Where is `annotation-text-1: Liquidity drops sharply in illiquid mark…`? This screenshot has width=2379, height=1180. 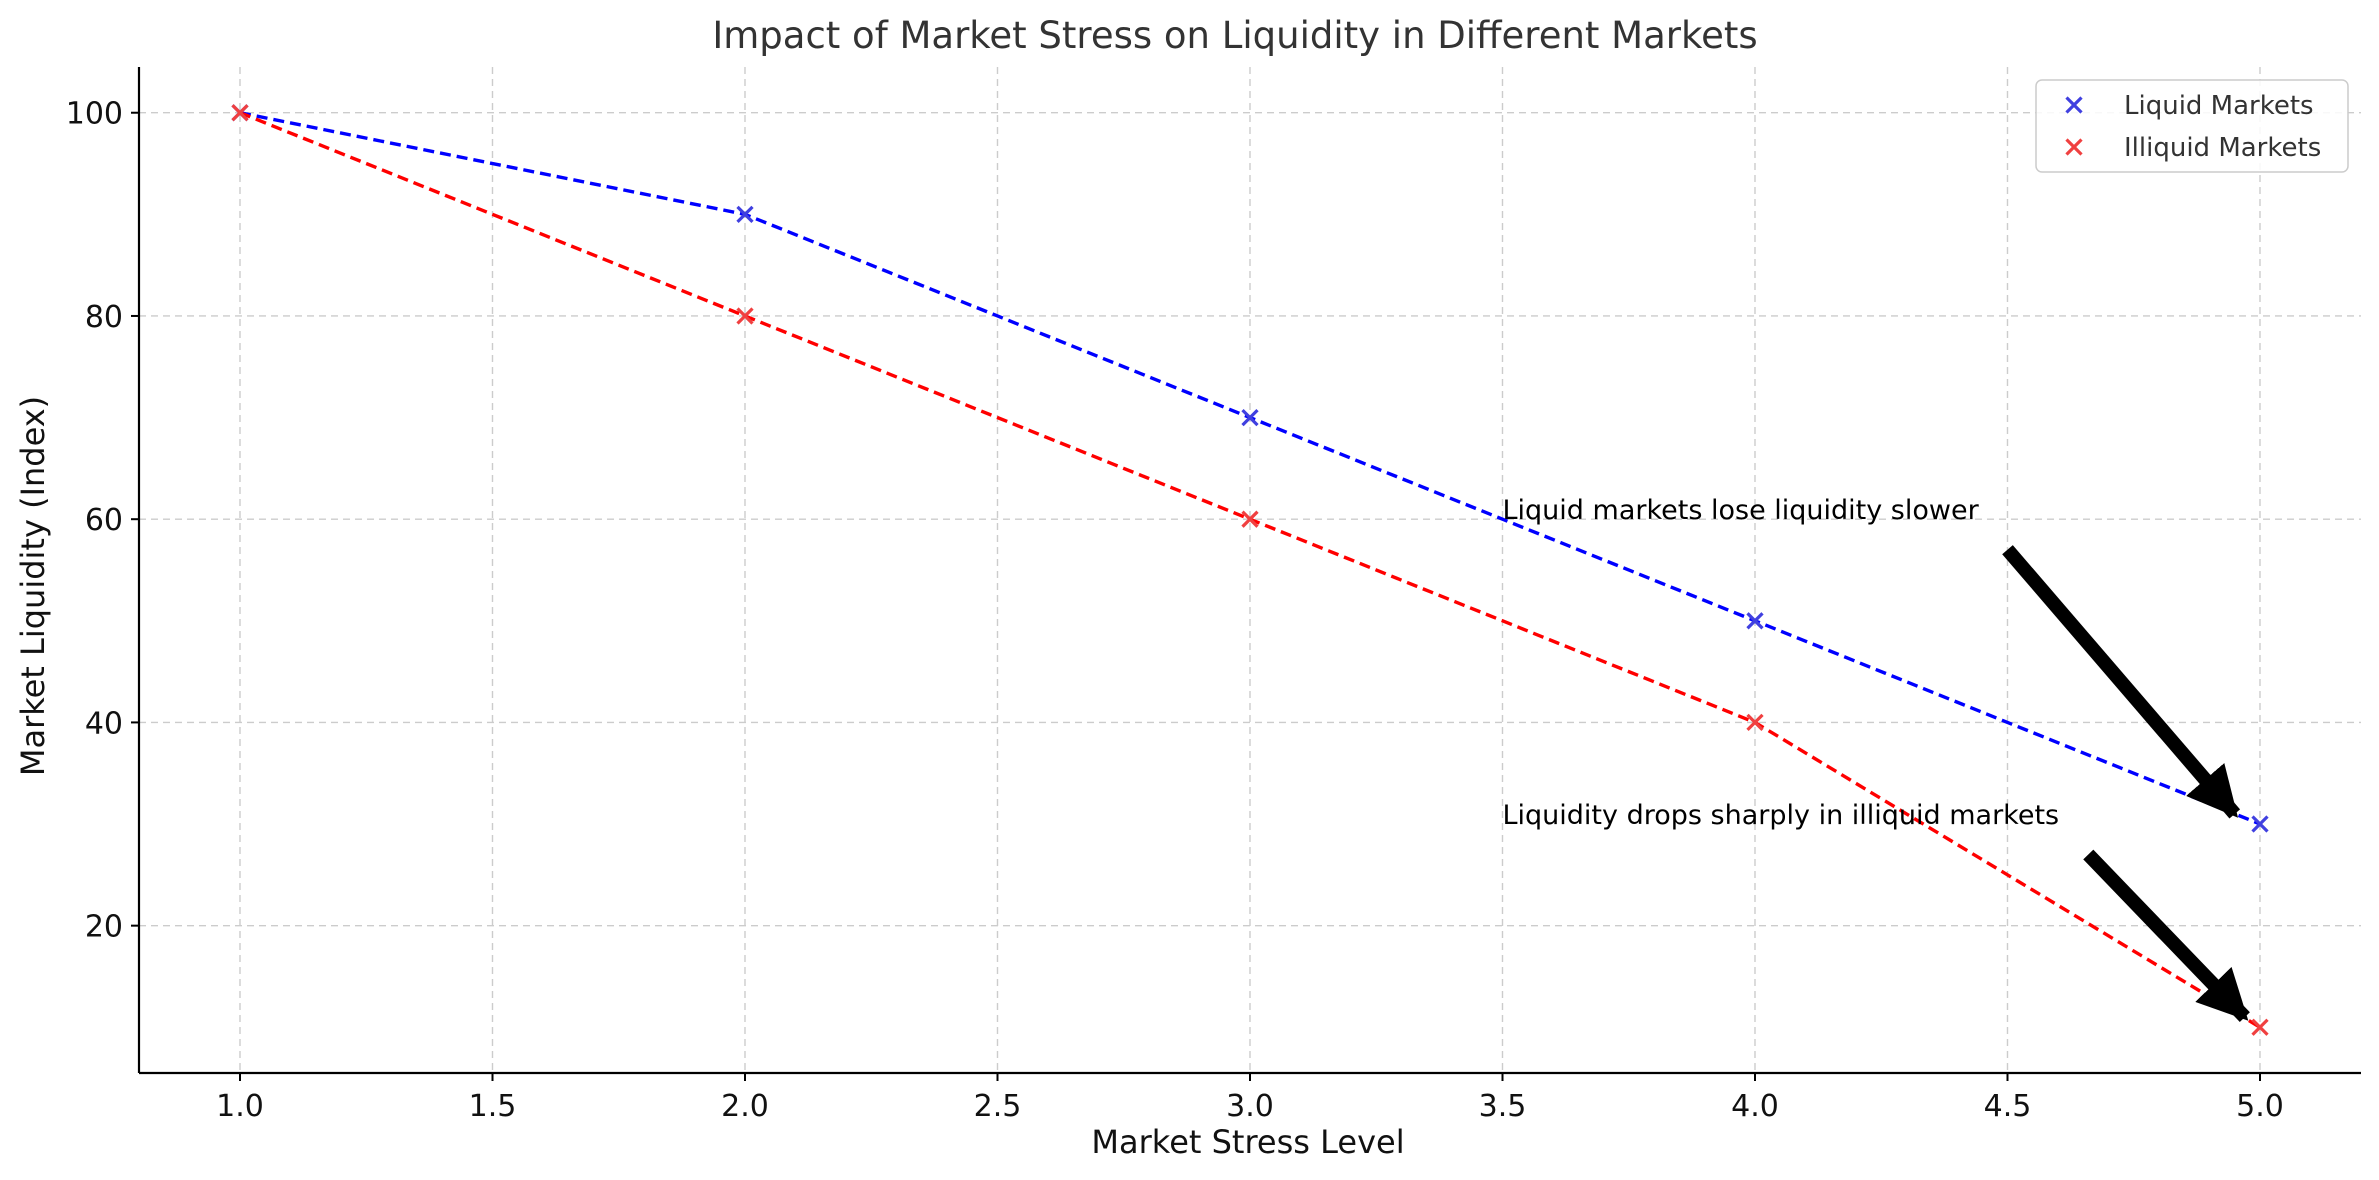
annotation-text-1: Liquidity drops sharply in illiquid mark… is located at coordinates (1781, 815).